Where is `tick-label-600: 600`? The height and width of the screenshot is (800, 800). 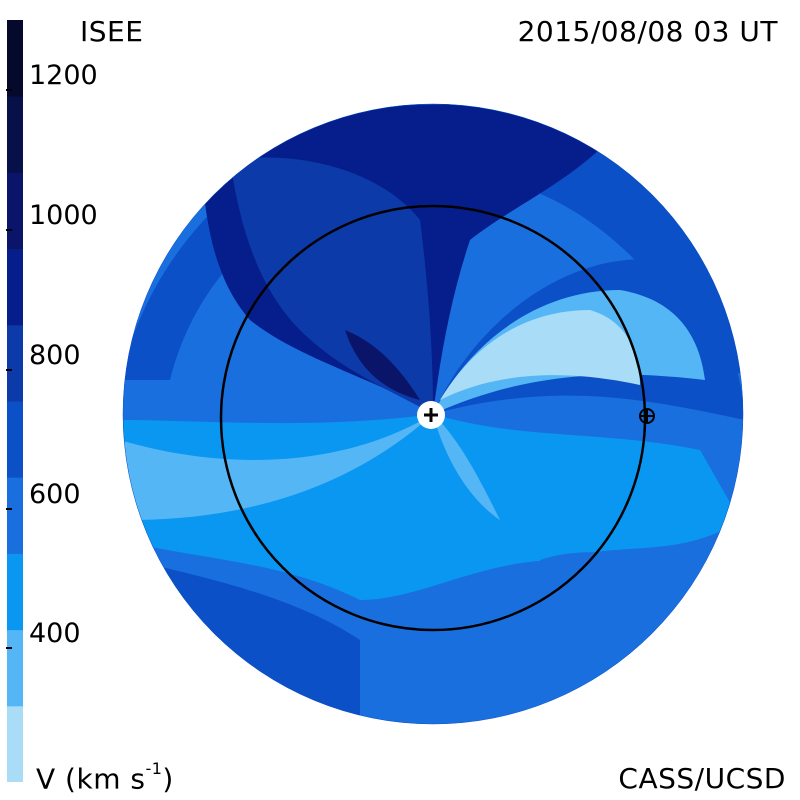
tick-label-600: 600 is located at coordinates (55, 494).